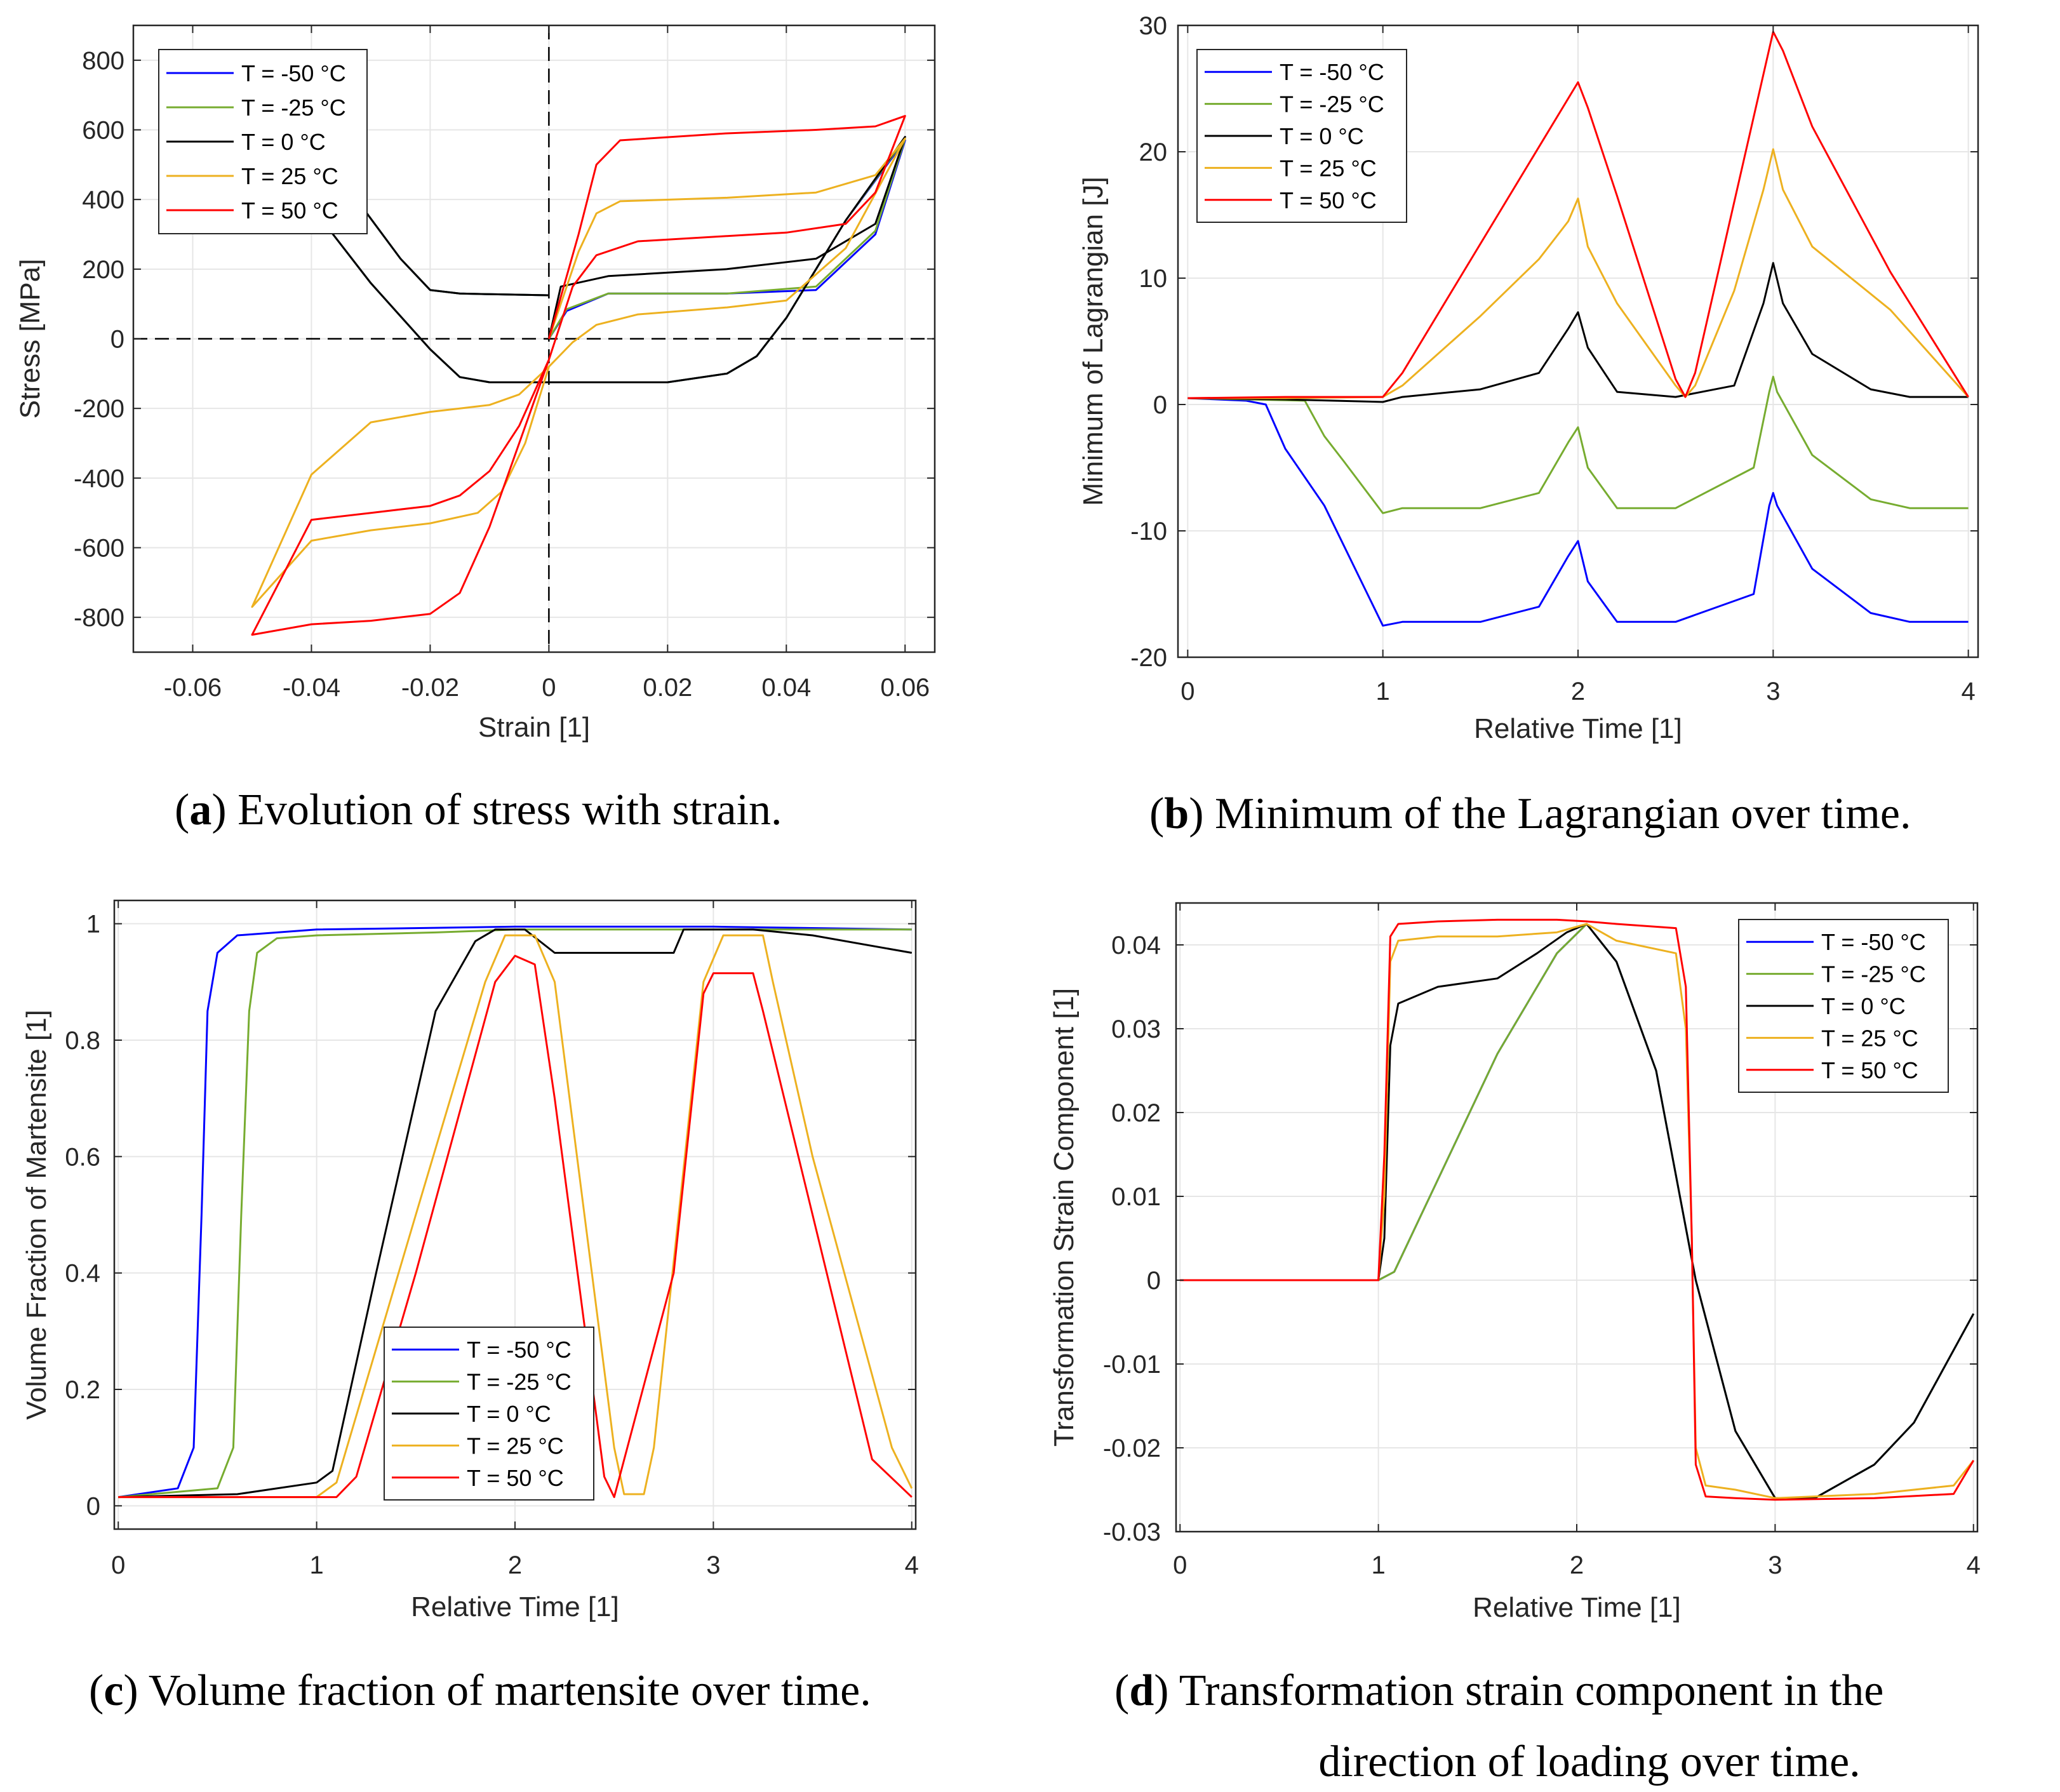 The height and width of the screenshot is (1792, 2060). Describe the element at coordinates (1136, 946) in the screenshot. I see `y-tick-label: 0.04` at that location.